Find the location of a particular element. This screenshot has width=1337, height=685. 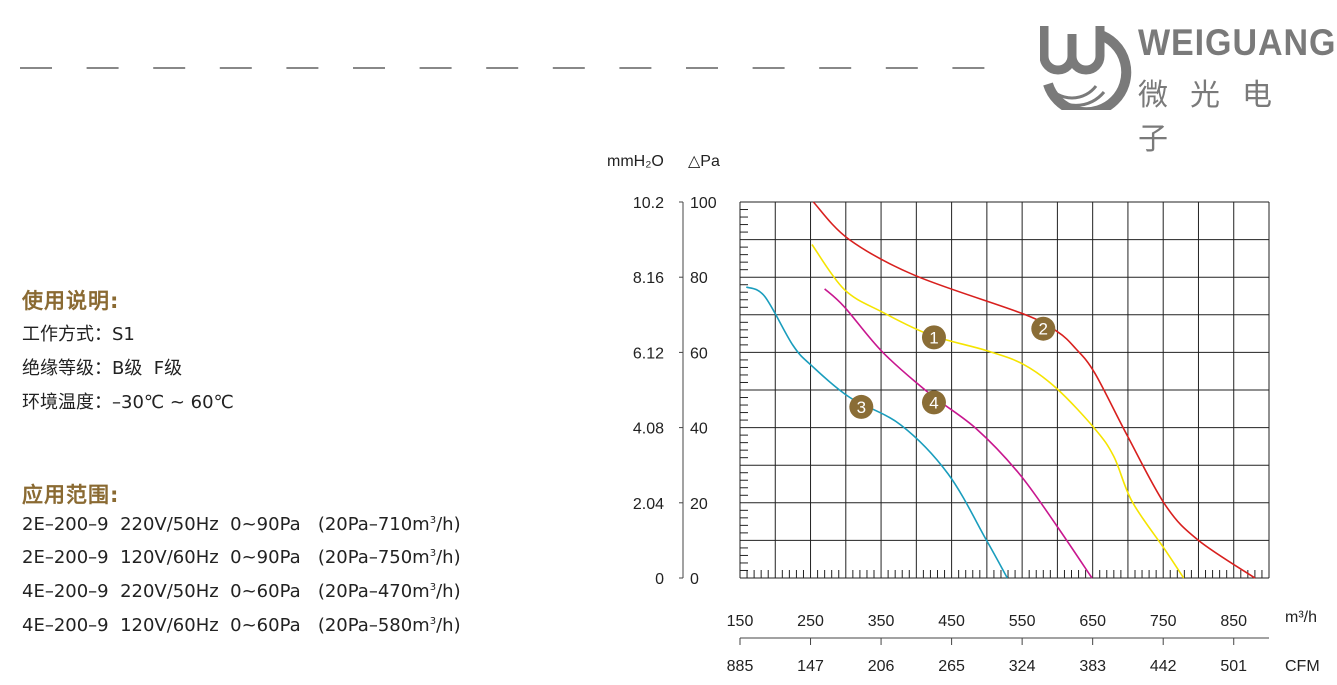

application-row: 4E–200–9 220V/50Hz 0~60Pa (20Pa–470m3/h) is located at coordinates (241, 591).